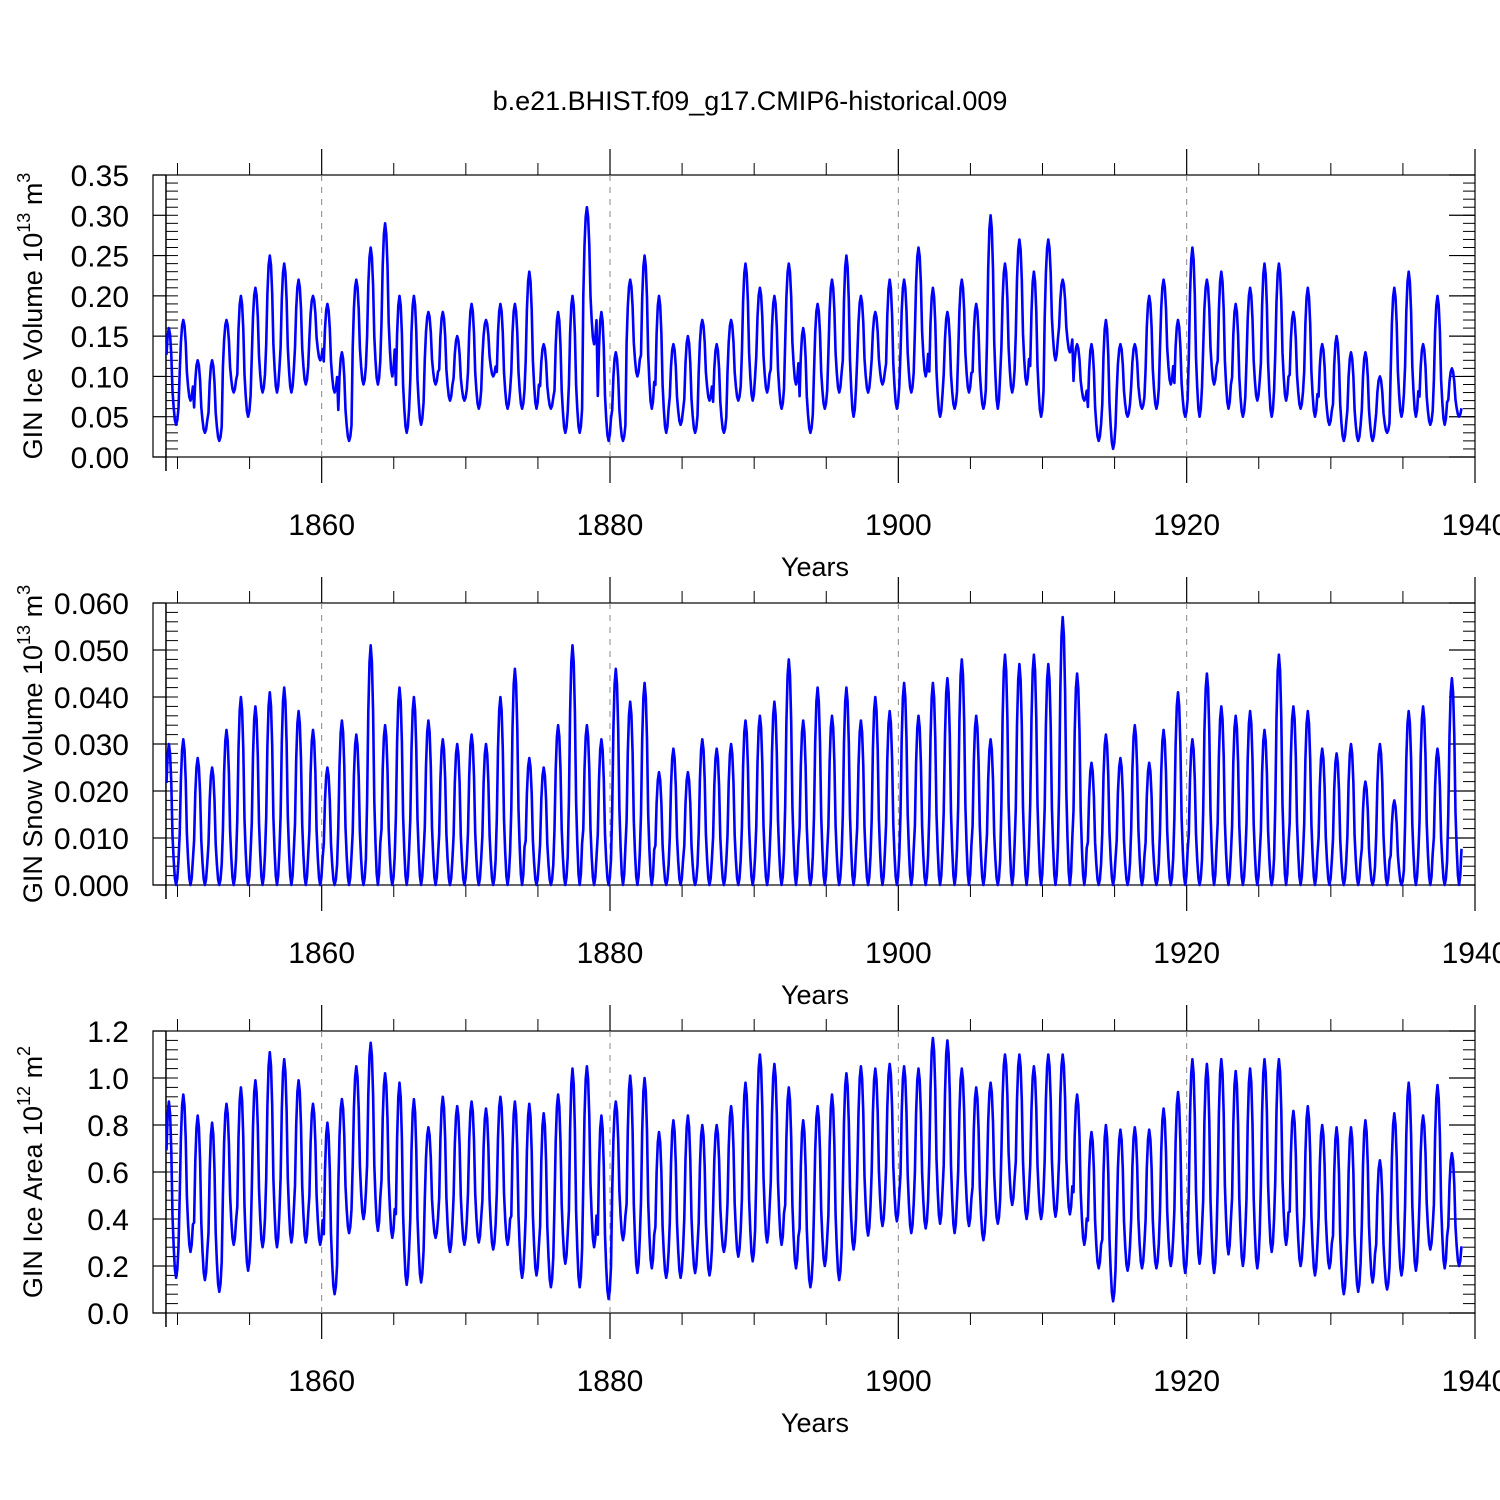 The width and height of the screenshot is (1500, 1500). Describe the element at coordinates (100, 257) in the screenshot. I see `ice-volume-y-tick-label: 0.25` at that location.